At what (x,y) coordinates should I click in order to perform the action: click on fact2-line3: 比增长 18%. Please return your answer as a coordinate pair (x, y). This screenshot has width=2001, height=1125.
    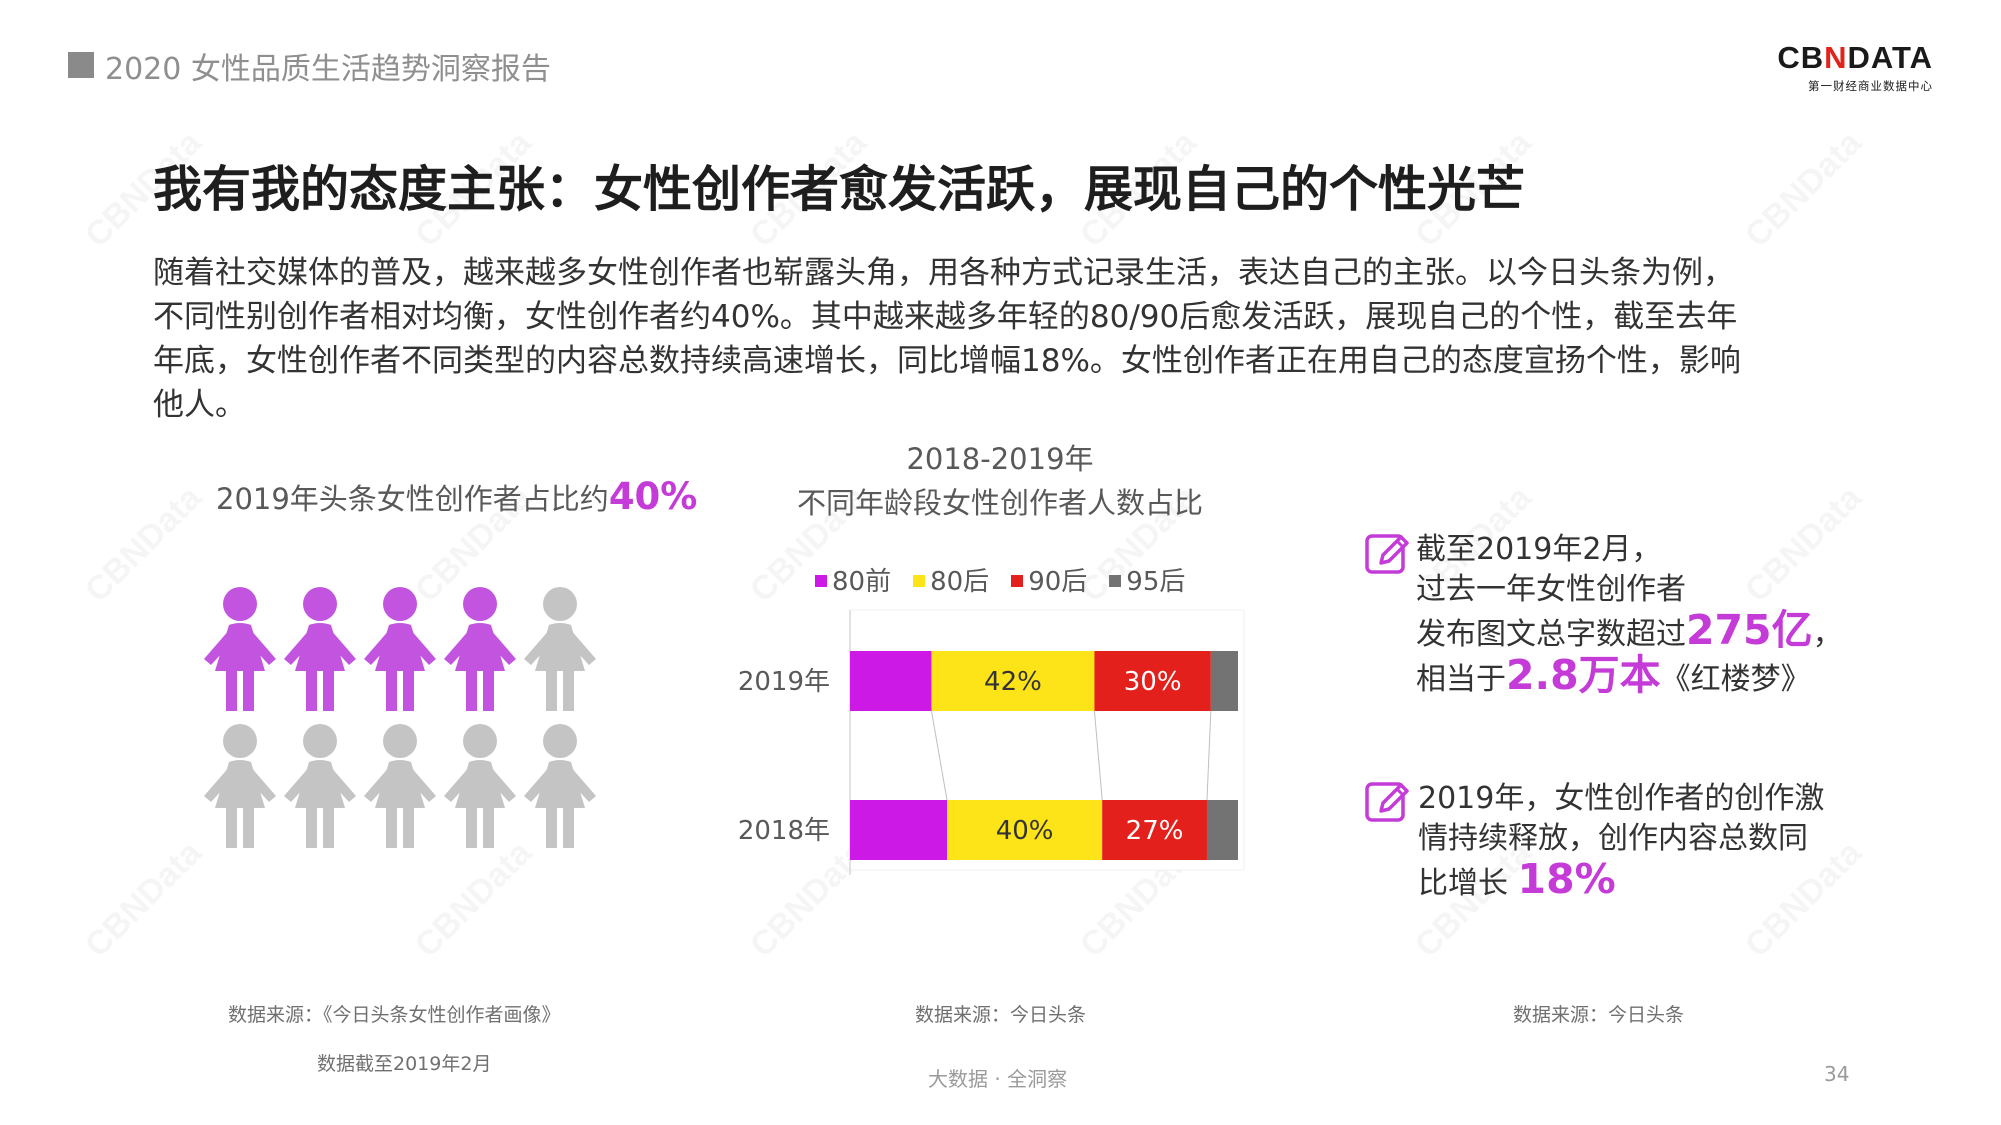
    Looking at the image, I should click on (1621, 881).